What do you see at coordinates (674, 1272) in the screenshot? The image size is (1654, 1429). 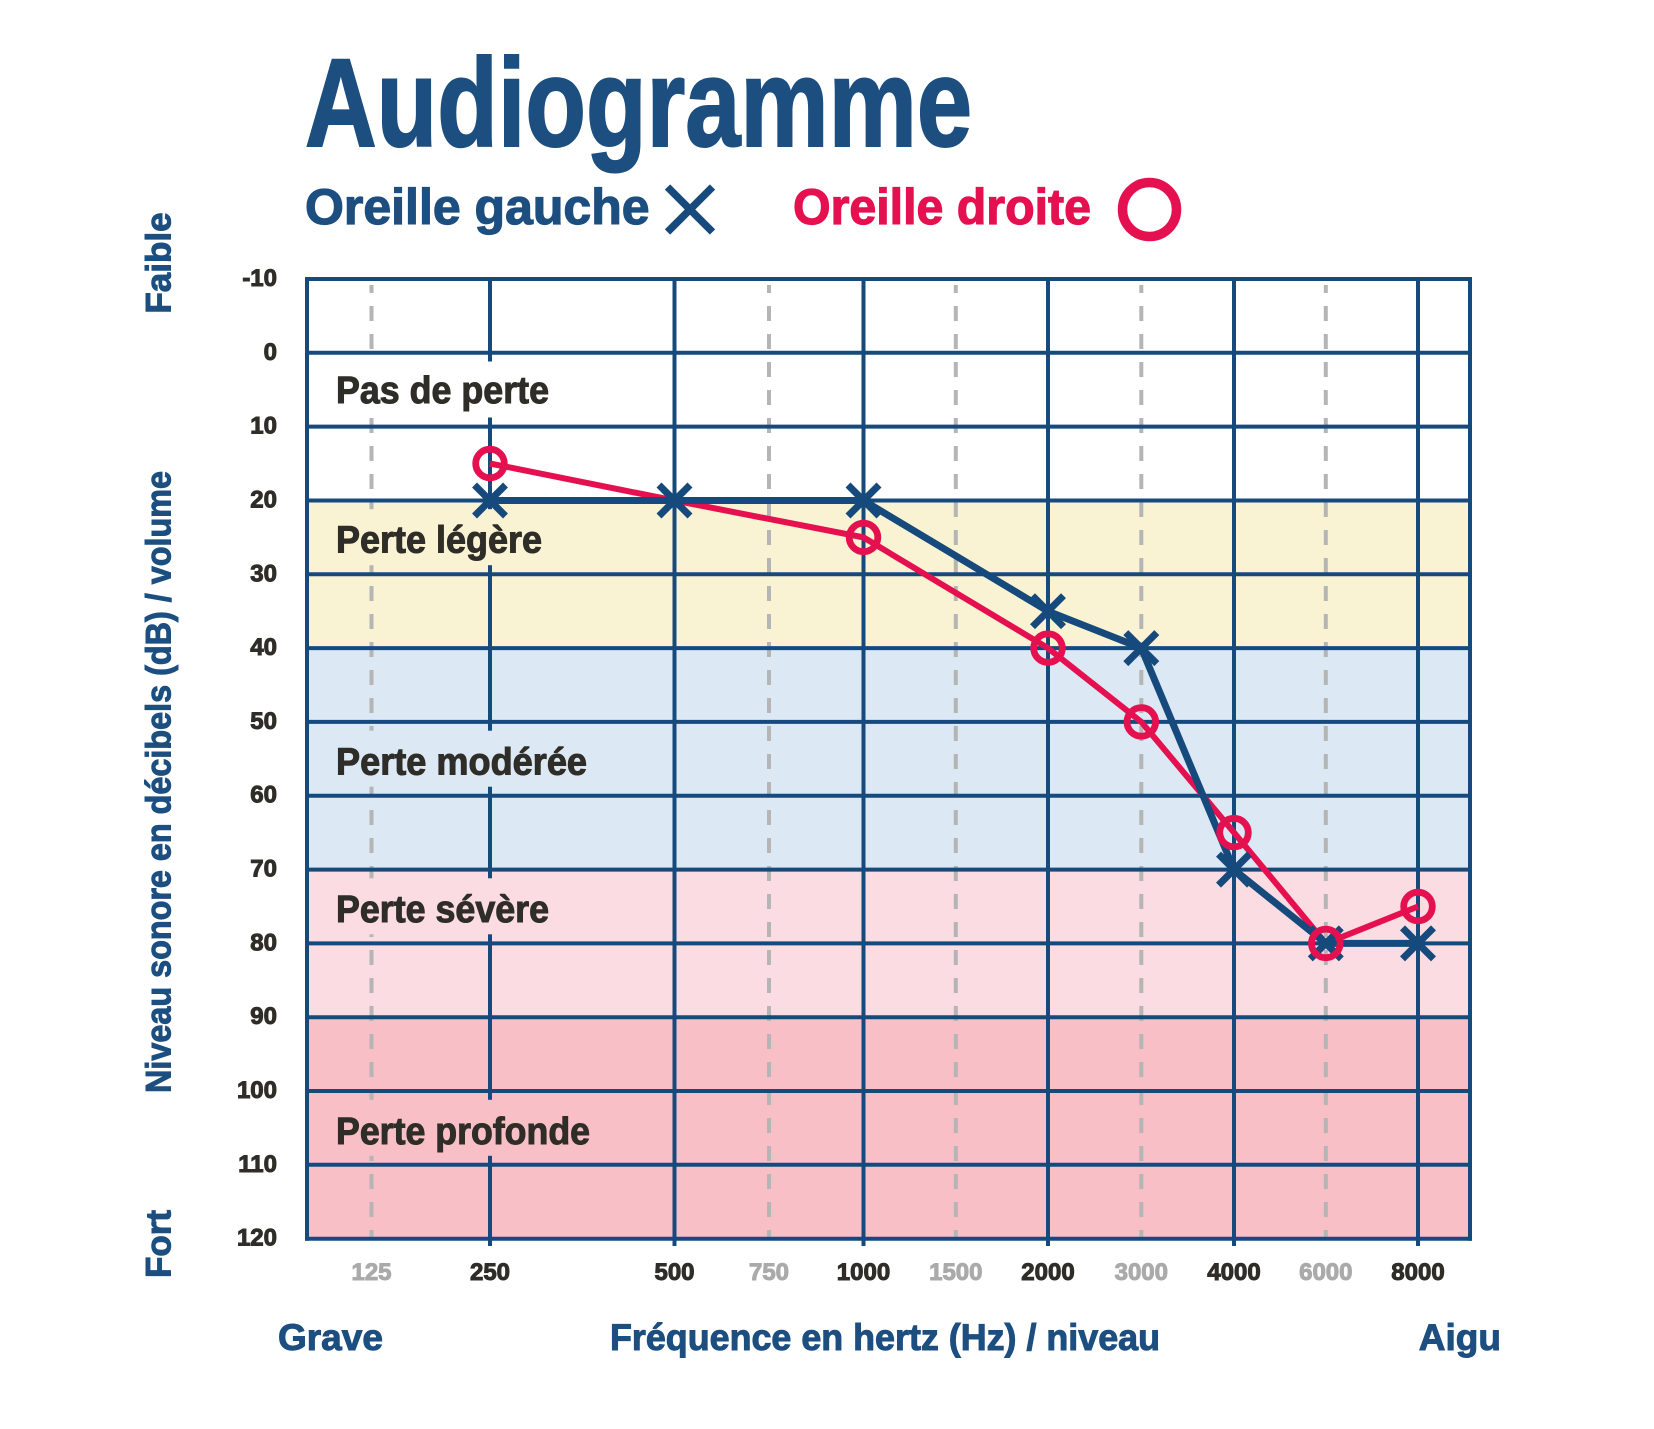 I see `svg-text: 500` at bounding box center [674, 1272].